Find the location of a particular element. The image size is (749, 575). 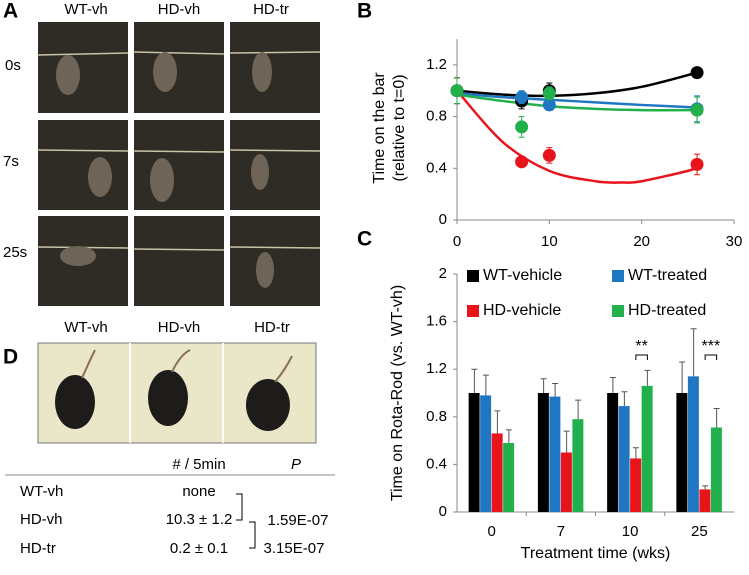

x-tick-label: 25 is located at coordinates (699, 531).